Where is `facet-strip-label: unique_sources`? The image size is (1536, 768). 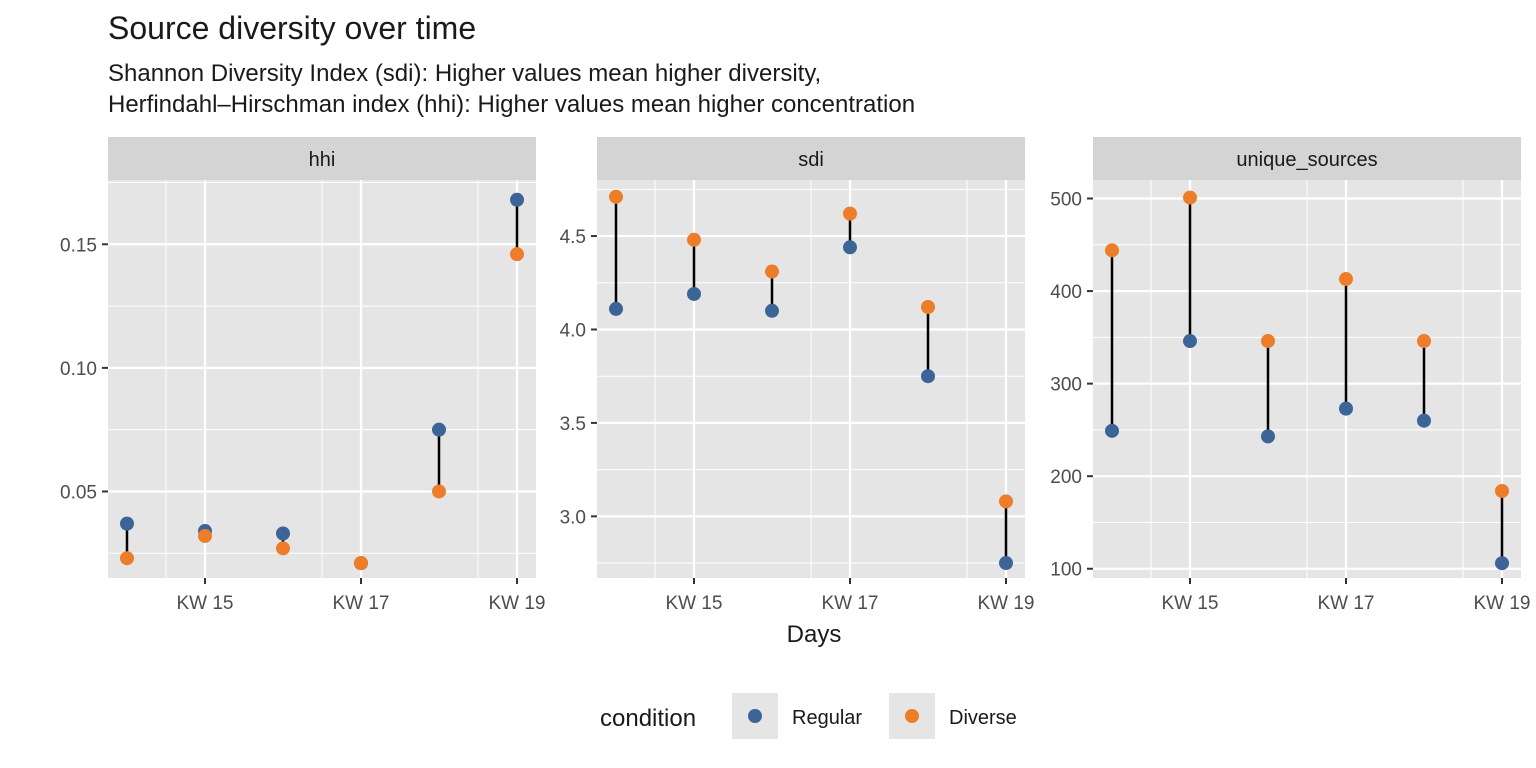 facet-strip-label: unique_sources is located at coordinates (1306, 160).